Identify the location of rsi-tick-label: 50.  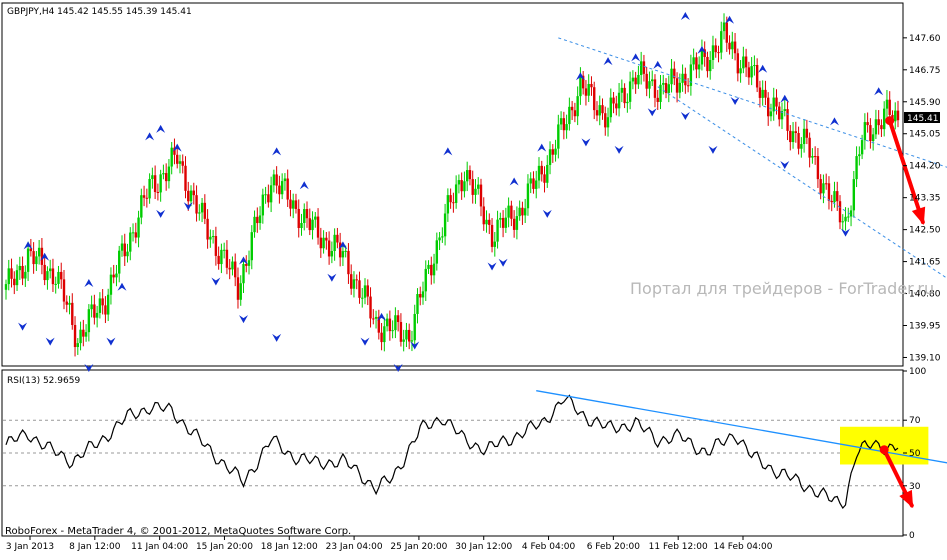
(915, 454).